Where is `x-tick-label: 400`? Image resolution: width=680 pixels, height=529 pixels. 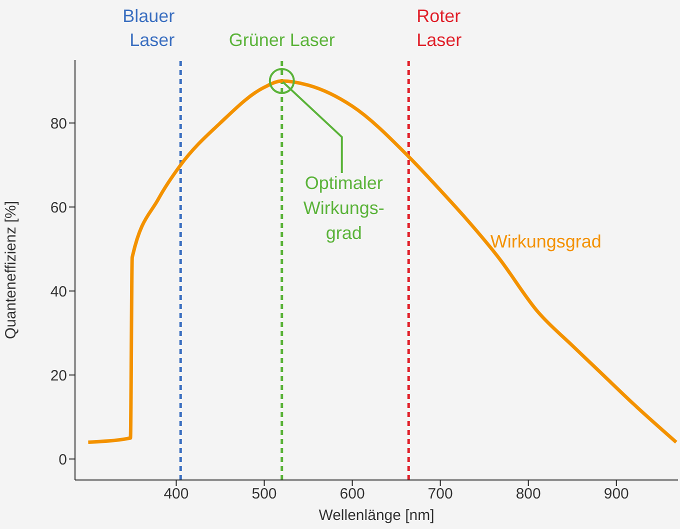 x-tick-label: 400 is located at coordinates (176, 494).